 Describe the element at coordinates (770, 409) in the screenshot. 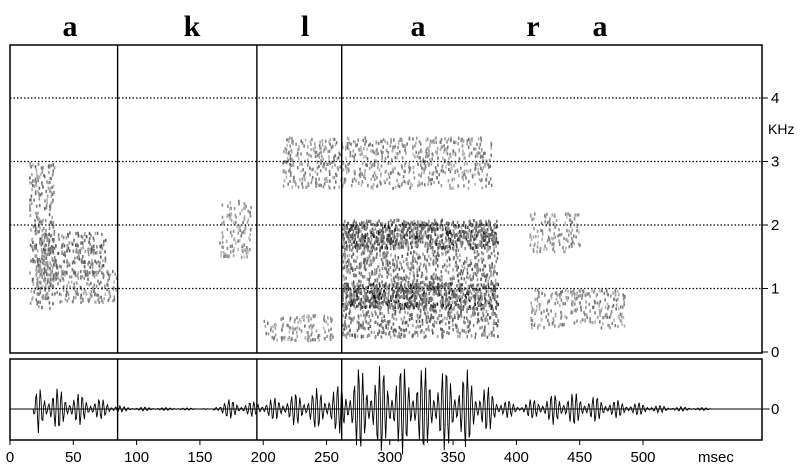

I see `amplitude-axis: 0` at that location.